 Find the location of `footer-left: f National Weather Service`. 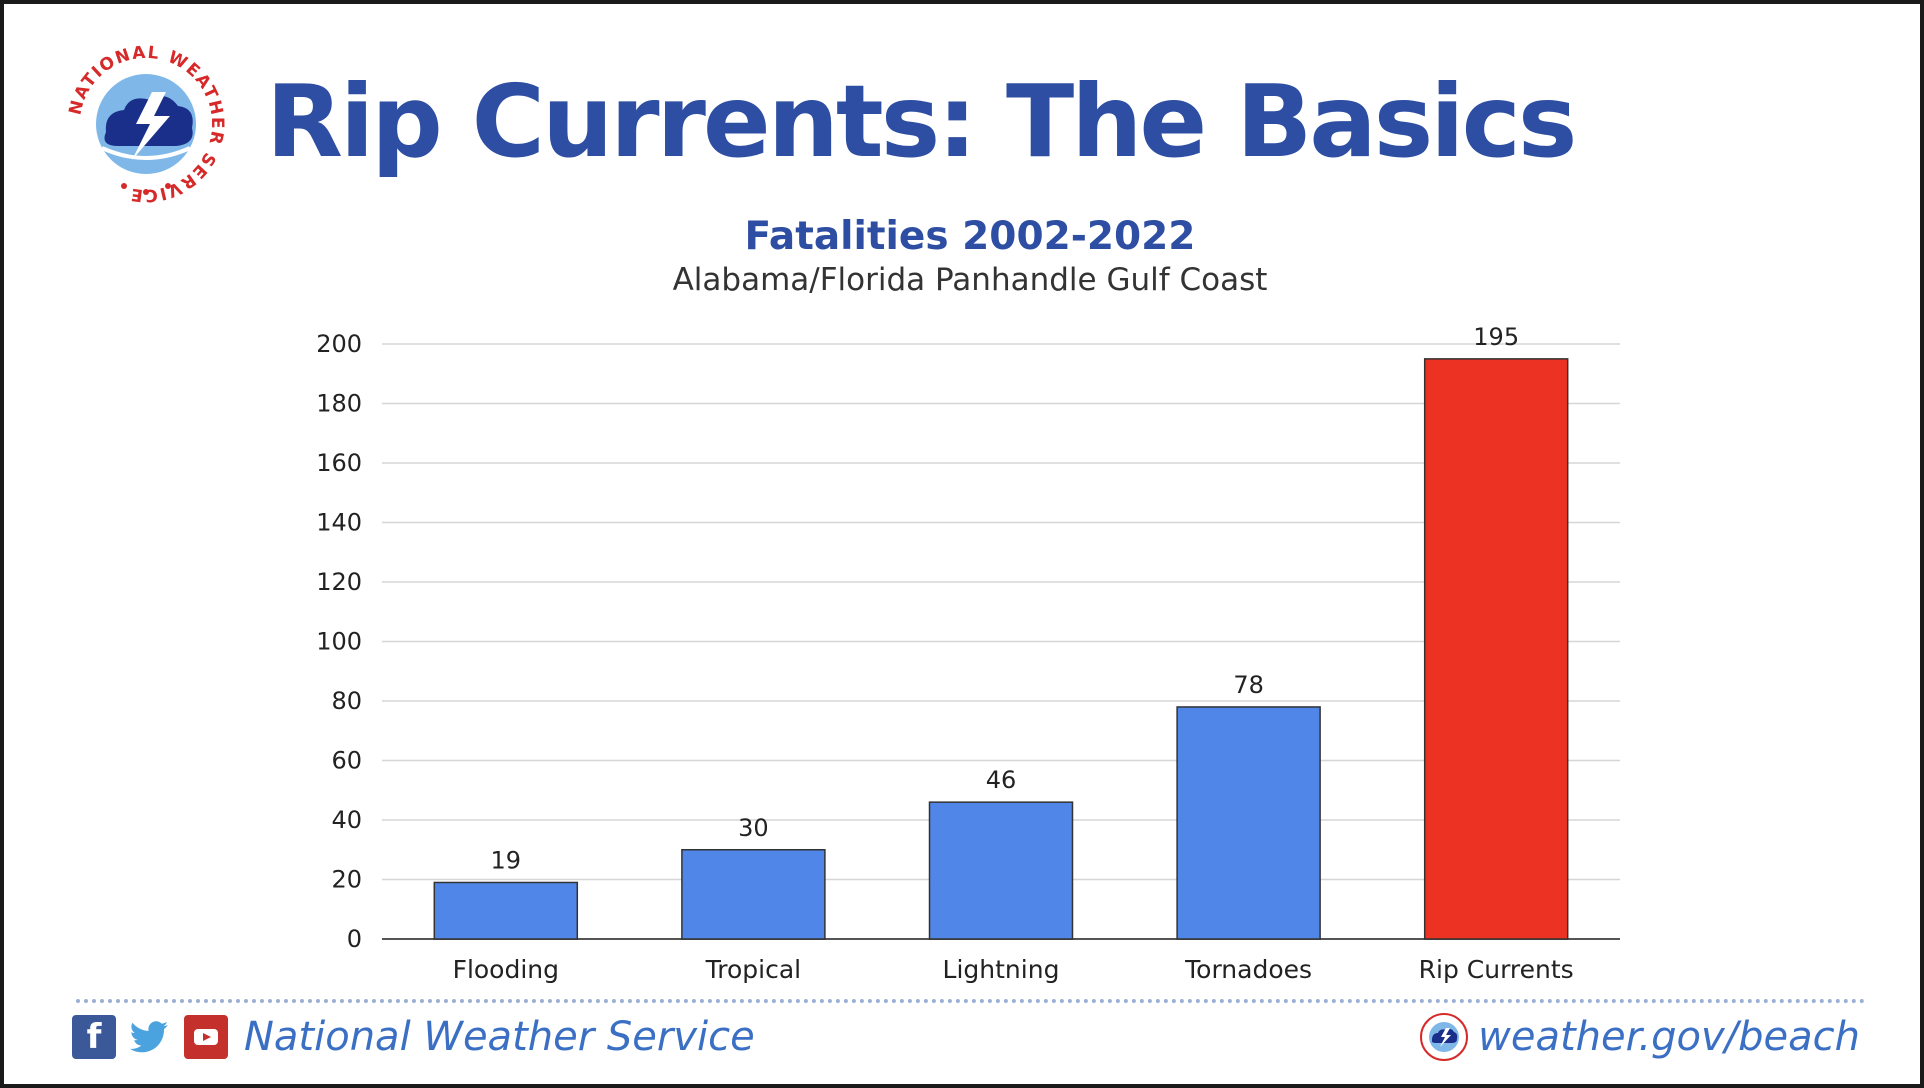

footer-left: f National Weather Service is located at coordinates (413, 1037).